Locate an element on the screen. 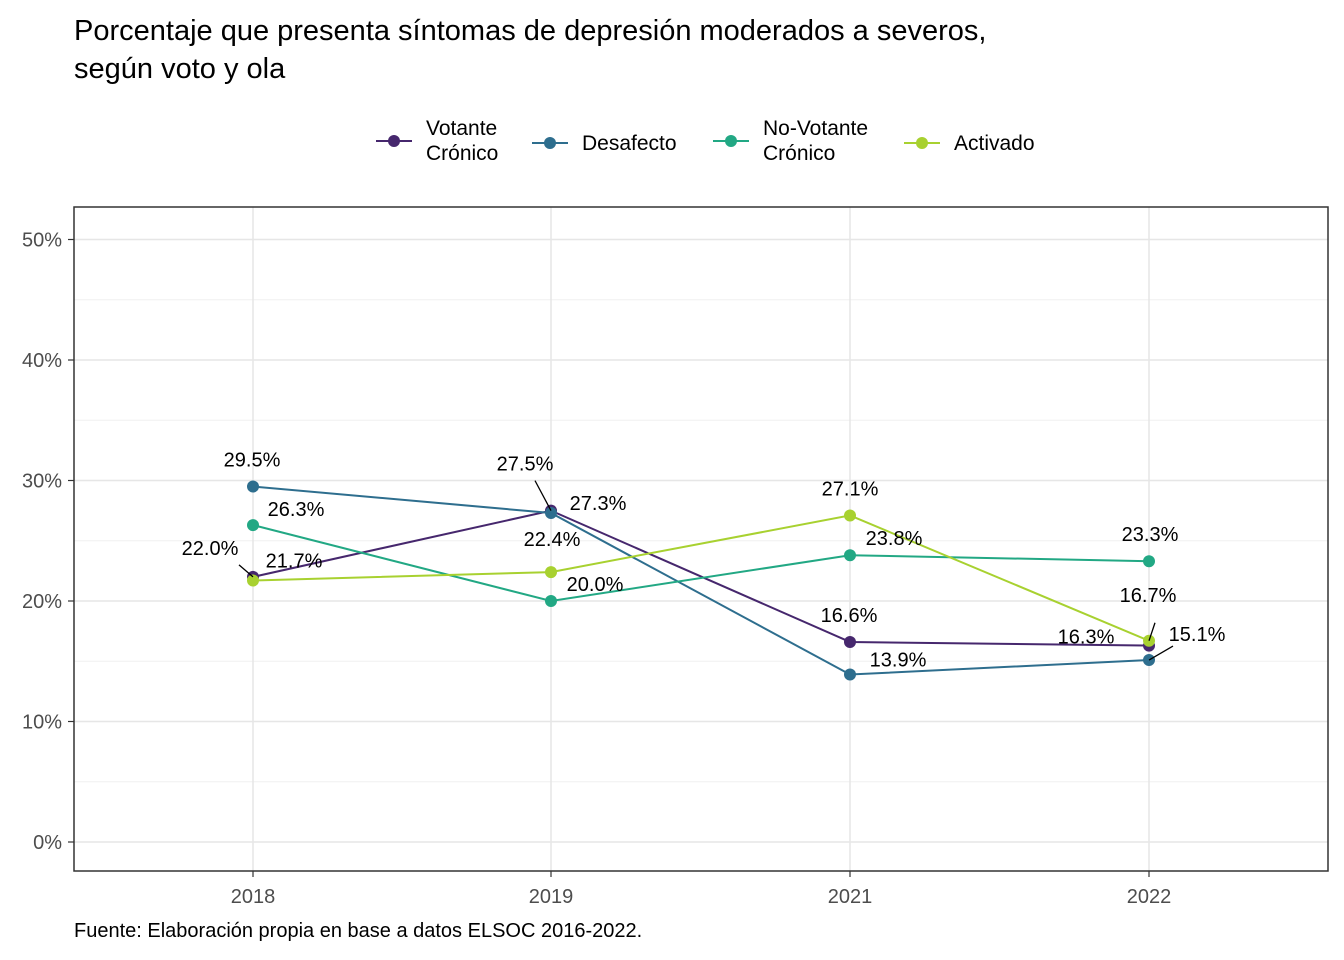 This screenshot has width=1344, height=960. y-tick-label: 40% is located at coordinates (42, 361).